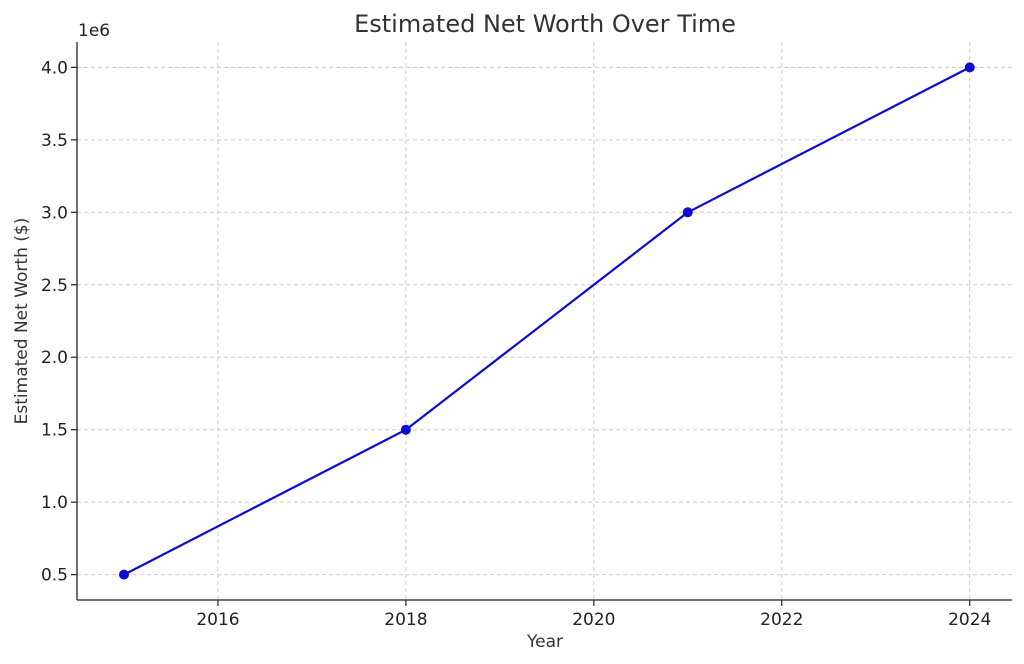 Image resolution: width=1024 pixels, height=664 pixels. What do you see at coordinates (54, 431) in the screenshot?
I see `y-tick-label: 1.5` at bounding box center [54, 431].